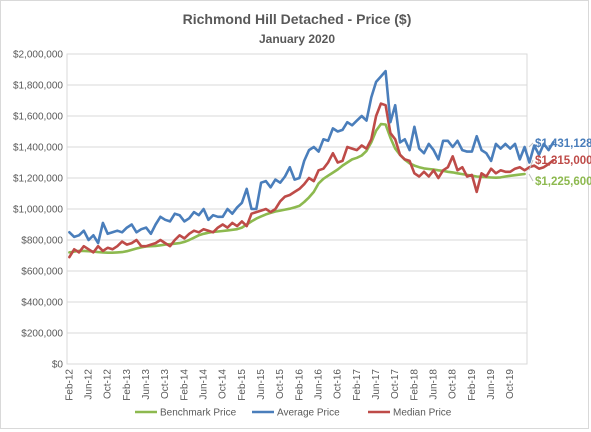 This screenshot has width=591, height=432. Describe the element at coordinates (319, 384) in the screenshot. I see `x-tick-label: Jun-16` at that location.